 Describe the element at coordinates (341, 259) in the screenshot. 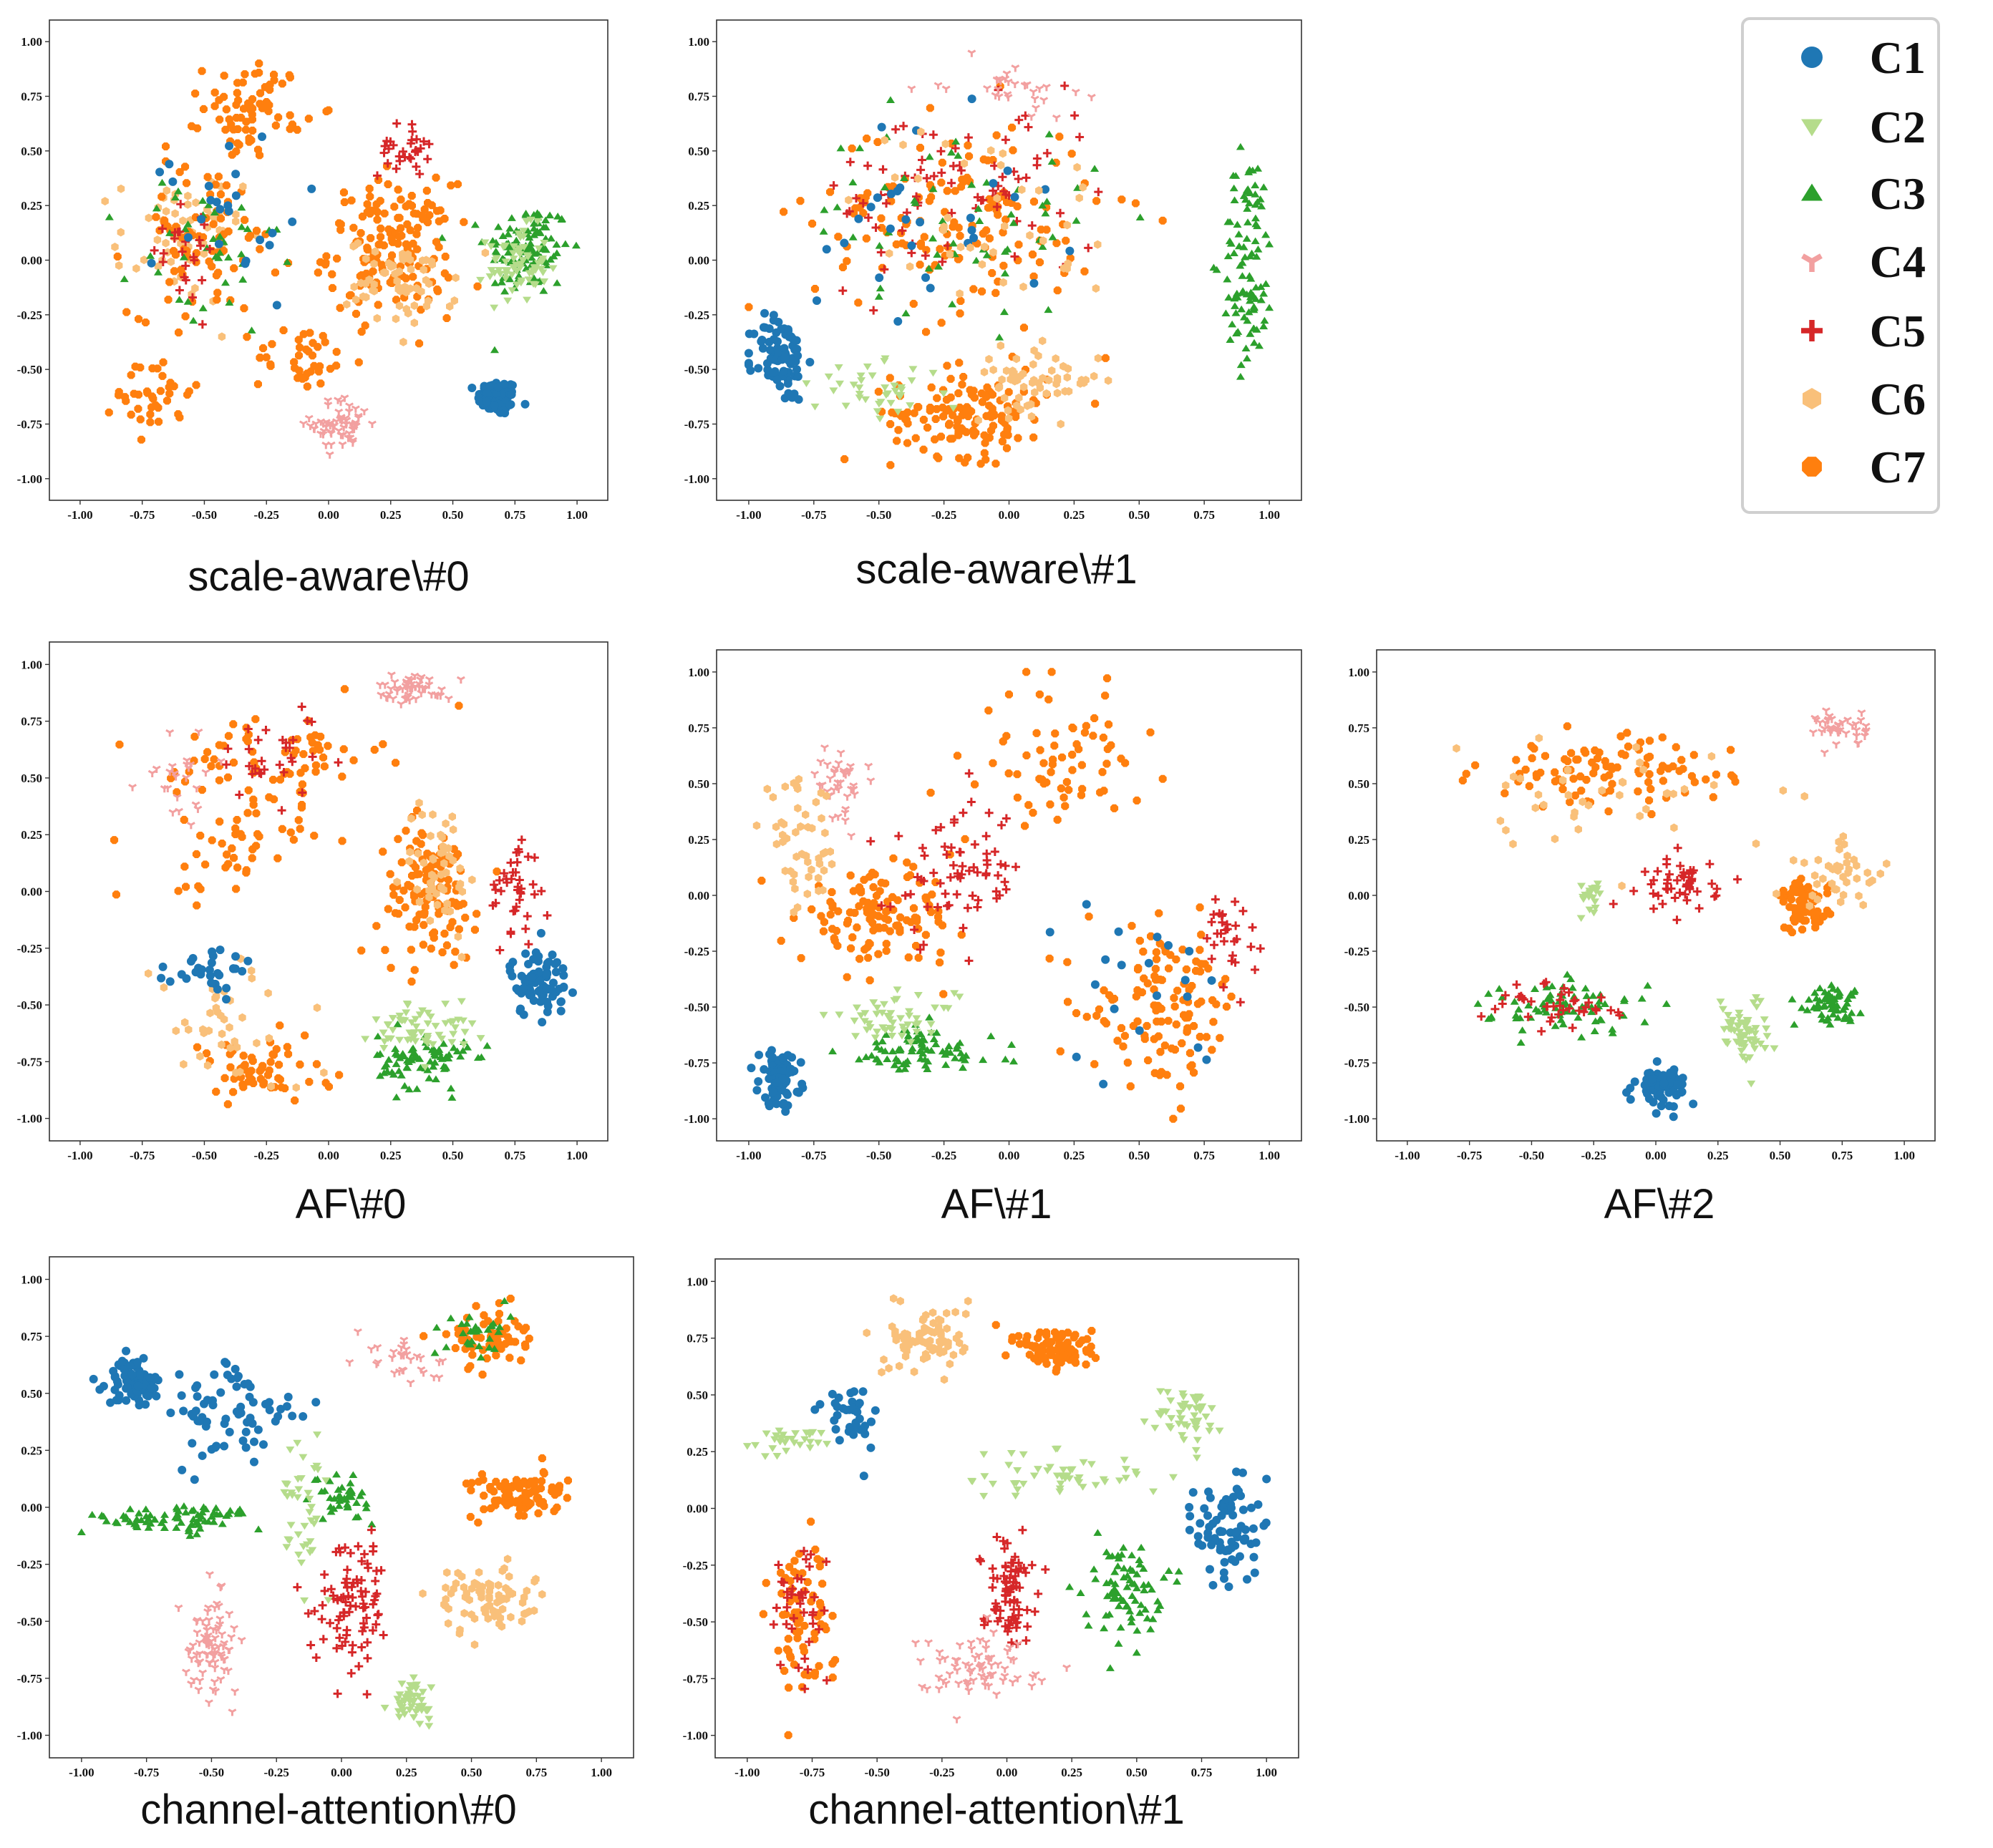

I see `scatter-points` at that location.